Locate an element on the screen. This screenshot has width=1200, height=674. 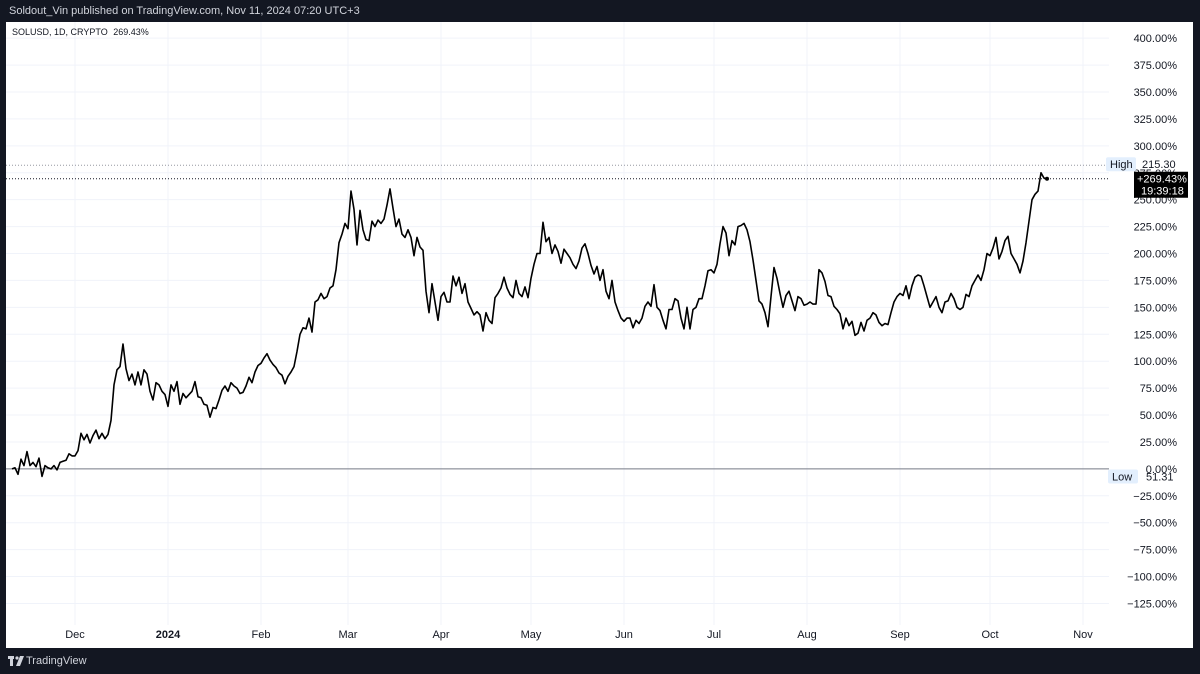
y-tick-label: 200.00% is located at coordinates (1156, 255).